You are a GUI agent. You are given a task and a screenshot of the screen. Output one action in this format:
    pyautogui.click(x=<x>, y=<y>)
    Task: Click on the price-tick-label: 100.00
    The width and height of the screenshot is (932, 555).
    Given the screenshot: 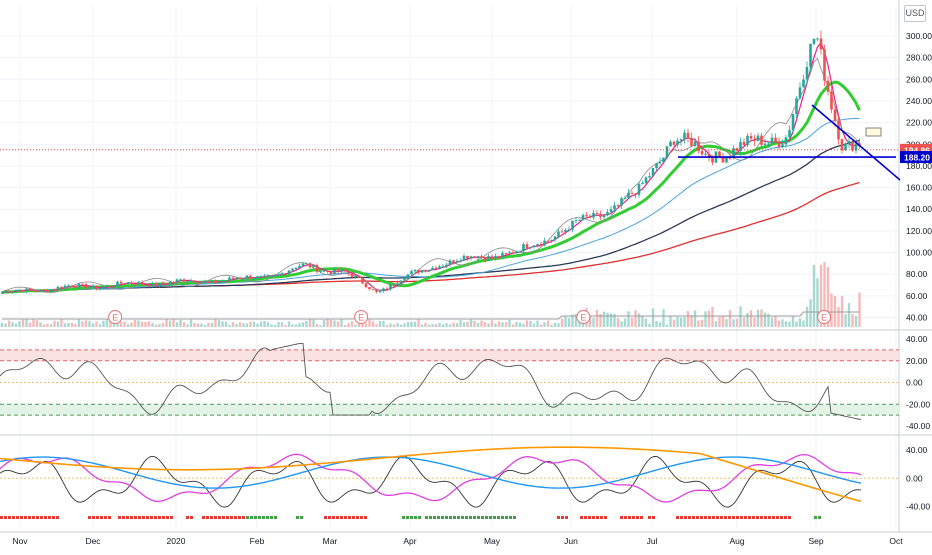 What is the action you would take?
    pyautogui.click(x=919, y=253)
    